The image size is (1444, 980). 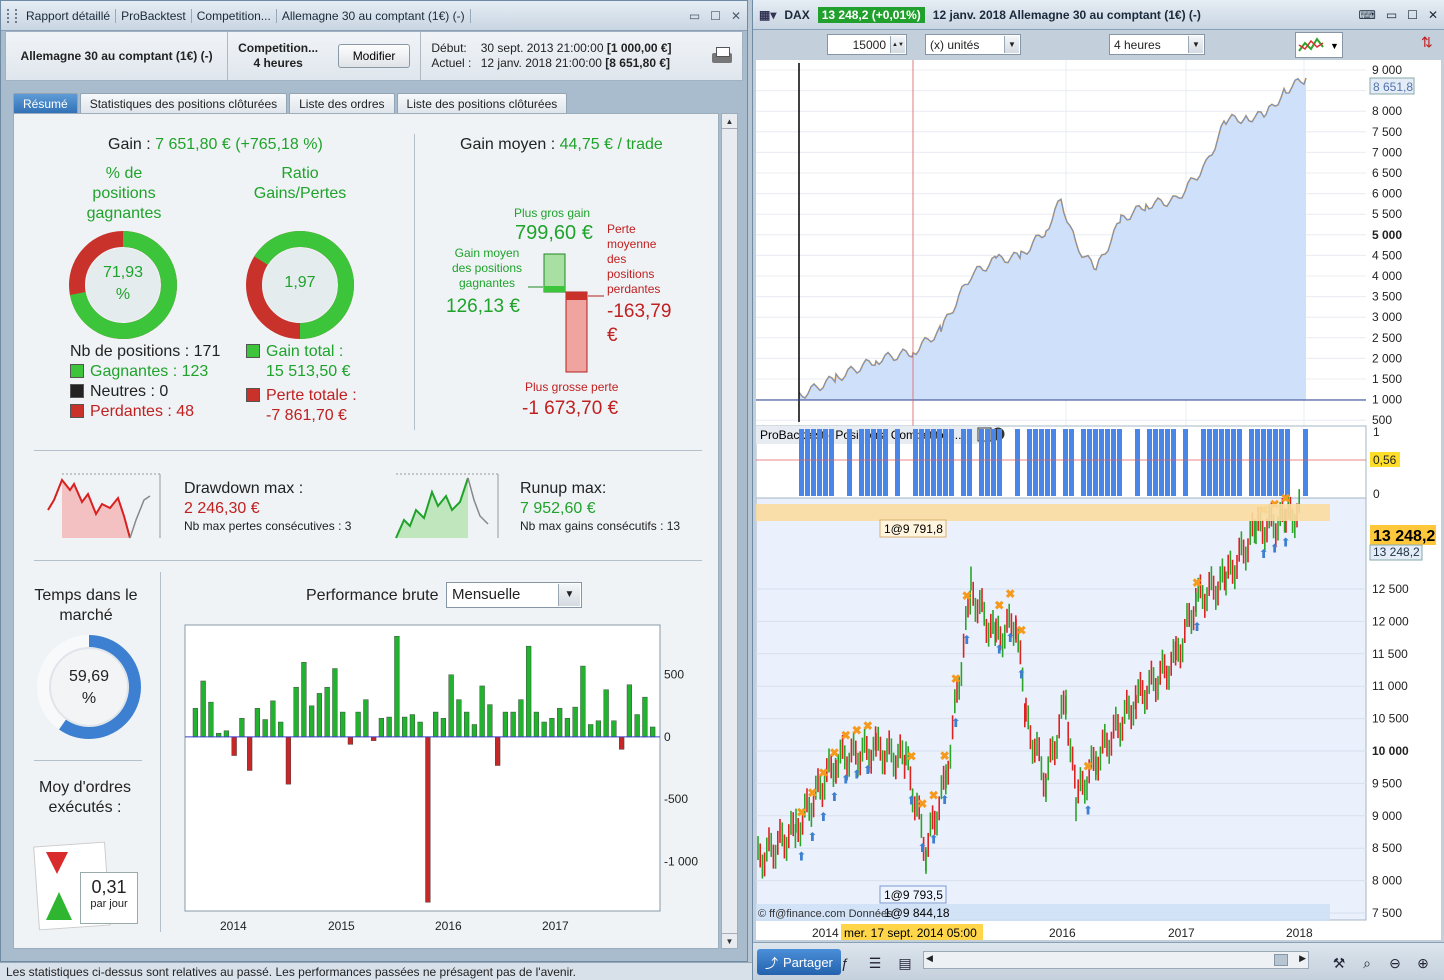 What do you see at coordinates (1387, 783) in the screenshot?
I see `price-axis-label: 9 500` at bounding box center [1387, 783].